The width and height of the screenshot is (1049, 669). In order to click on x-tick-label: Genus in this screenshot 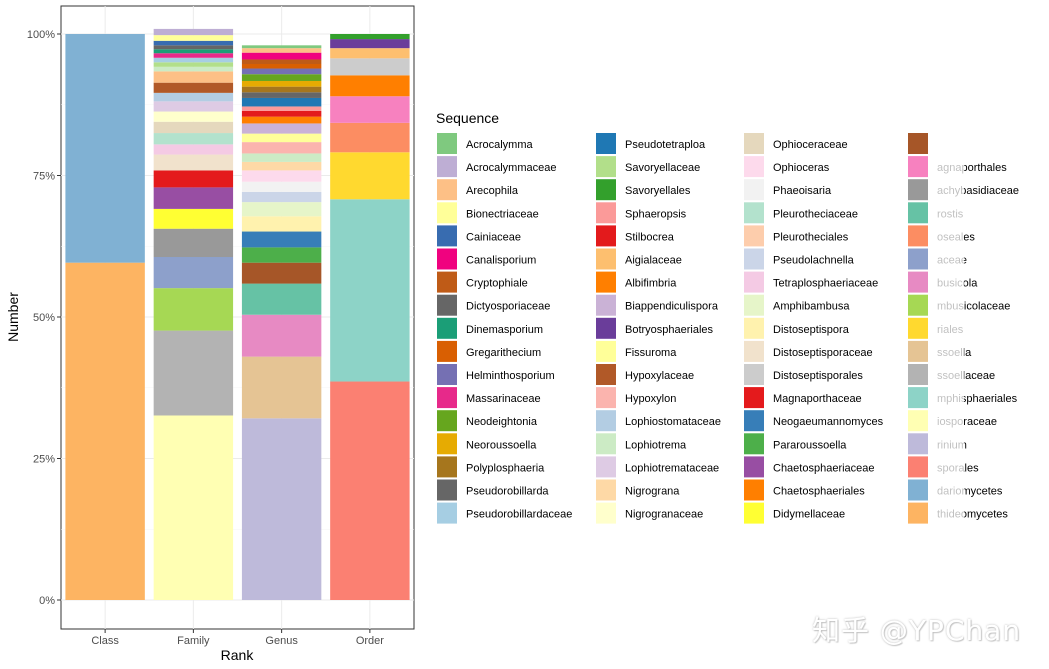, I will do `click(281, 641)`.